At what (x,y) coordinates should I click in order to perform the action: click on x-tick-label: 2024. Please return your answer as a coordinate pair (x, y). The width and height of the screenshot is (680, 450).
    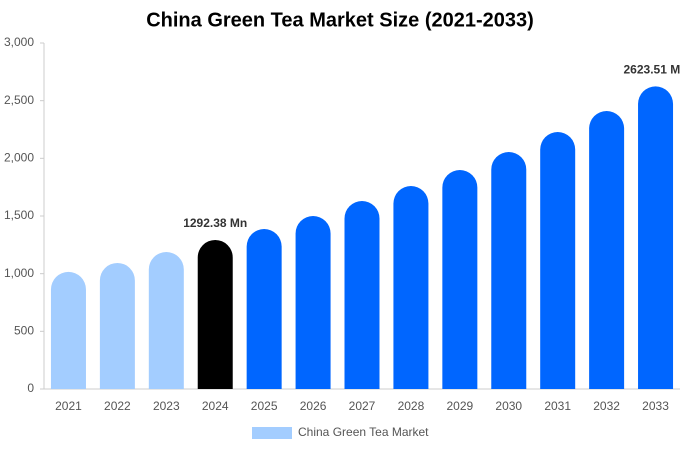
    Looking at the image, I should click on (215, 406).